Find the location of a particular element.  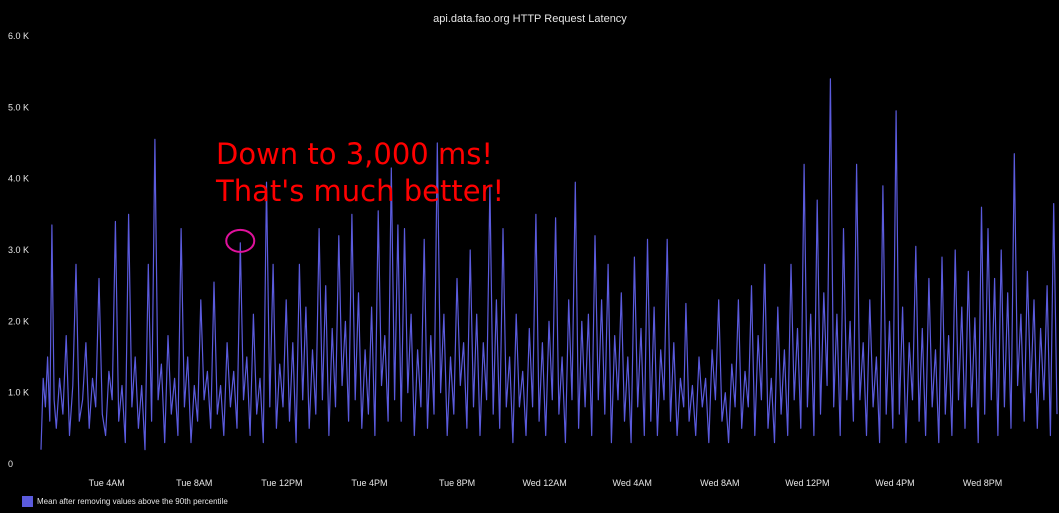

x-tick-label: Tue 4AM is located at coordinates (107, 483).